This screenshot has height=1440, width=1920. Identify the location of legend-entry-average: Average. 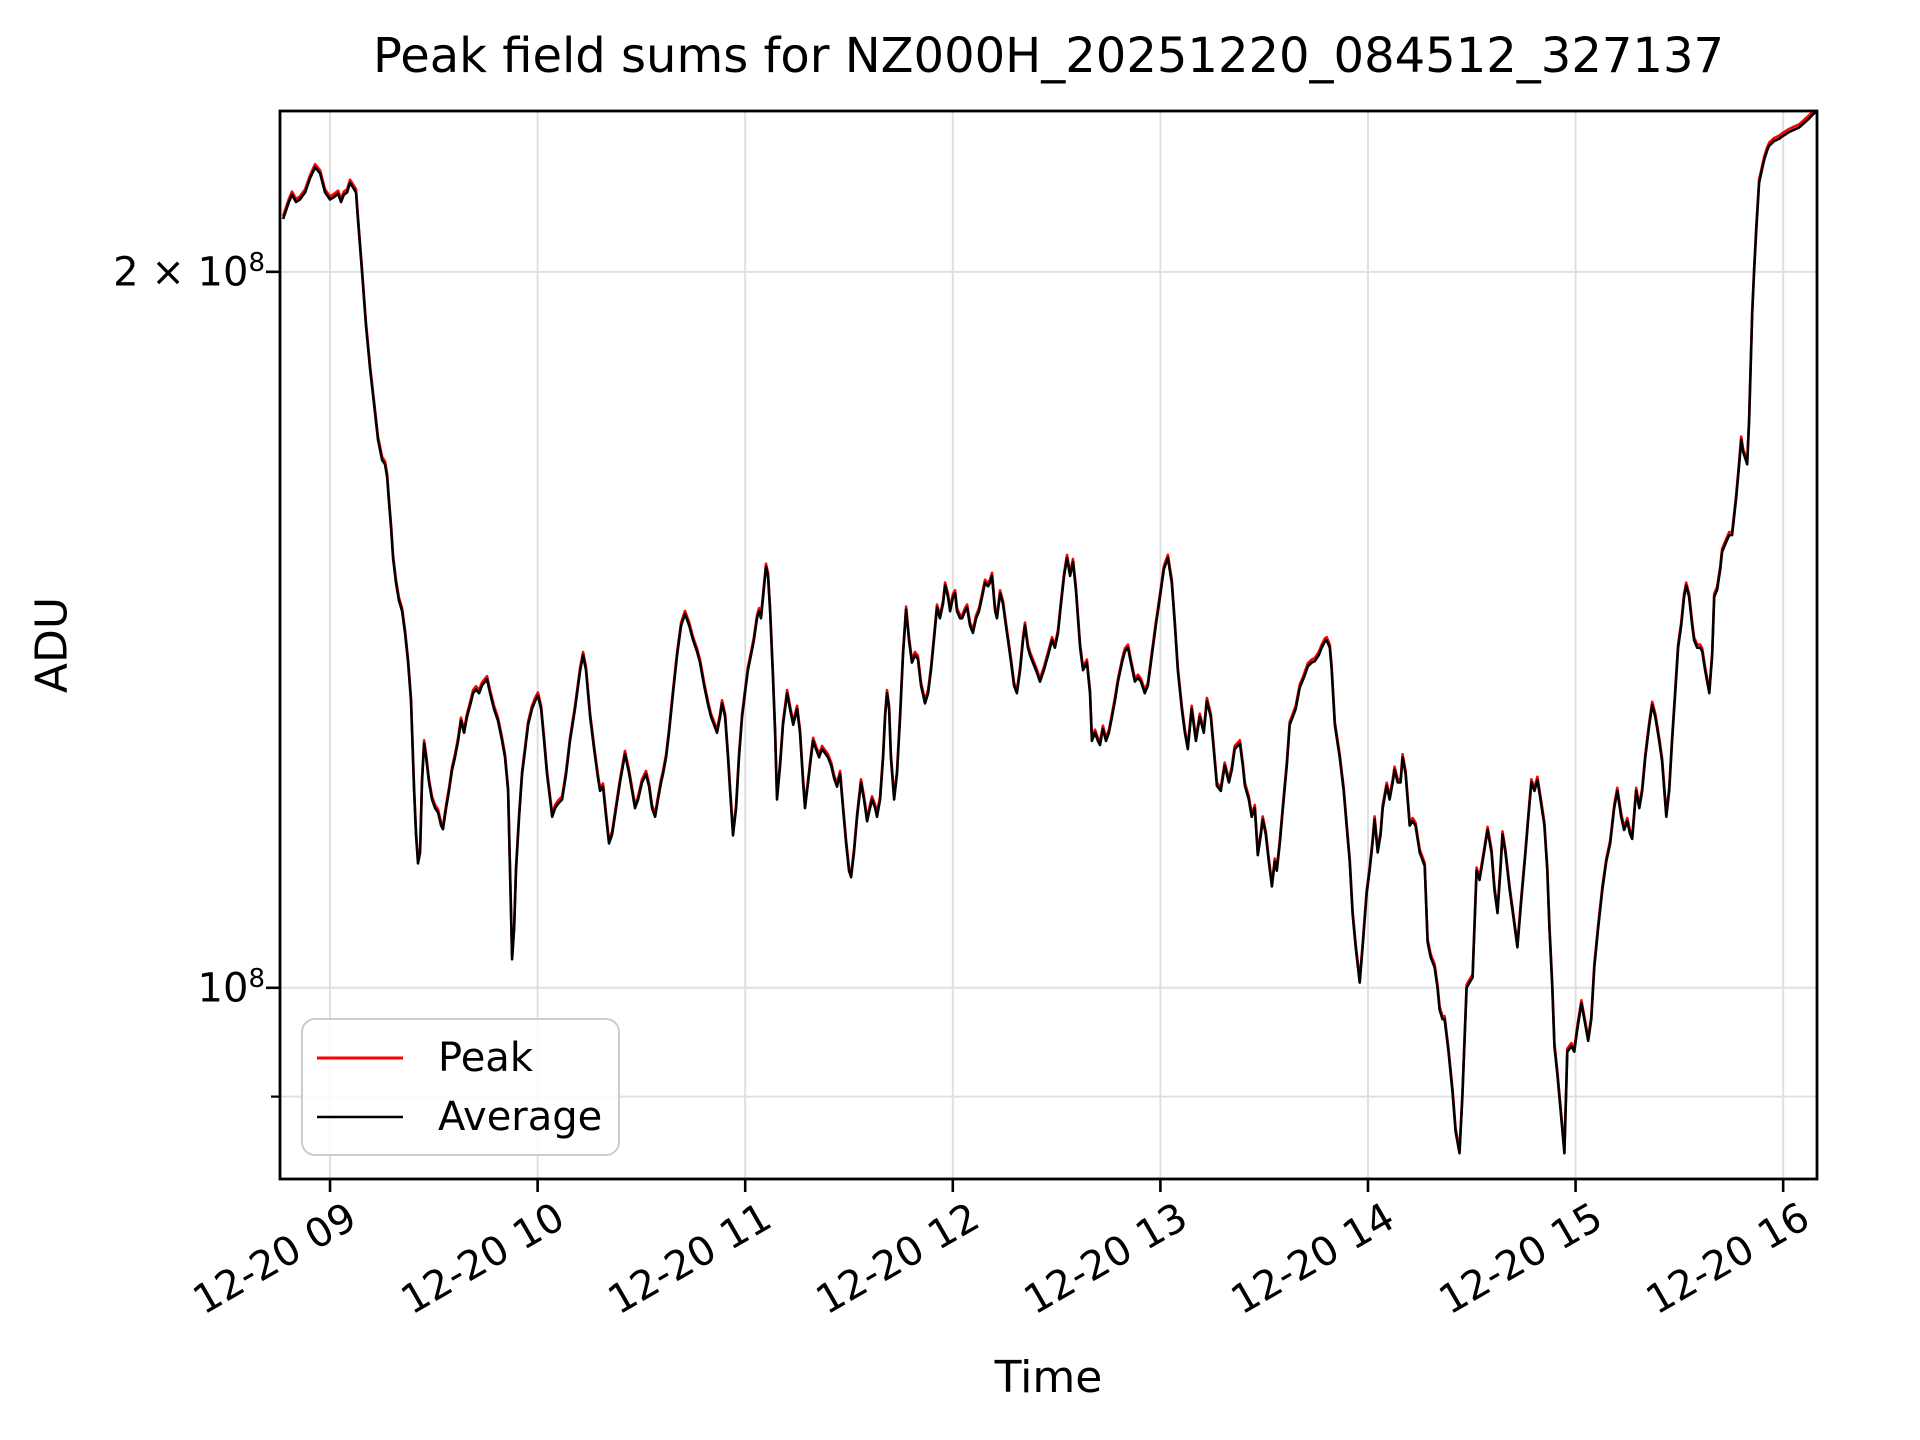
(460, 1117).